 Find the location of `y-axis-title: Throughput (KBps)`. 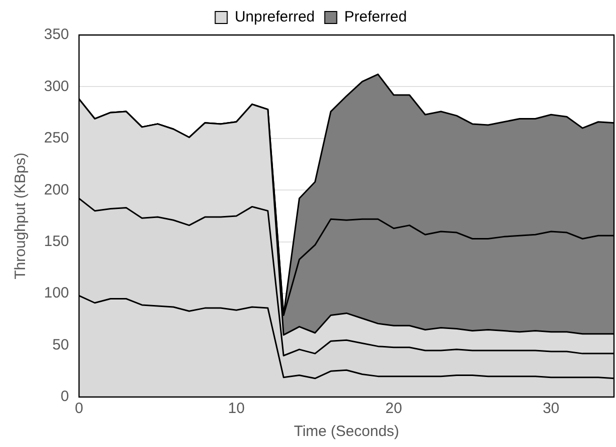

y-axis-title: Throughput (KBps) is located at coordinates (21, 216).